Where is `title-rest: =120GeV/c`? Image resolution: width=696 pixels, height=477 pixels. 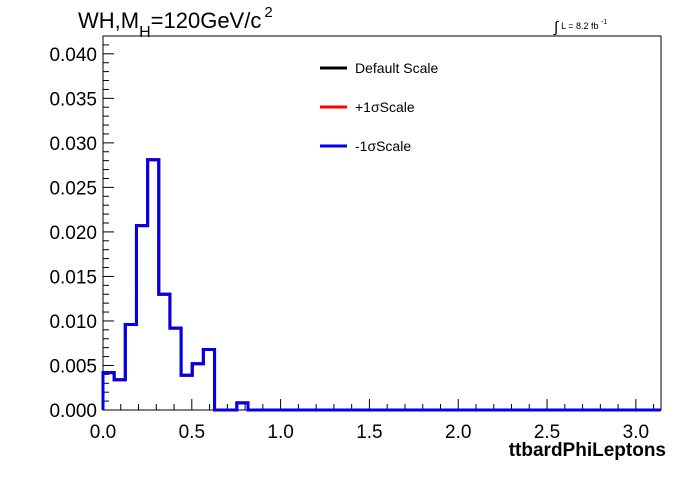 title-rest: =120GeV/c is located at coordinates (206, 20).